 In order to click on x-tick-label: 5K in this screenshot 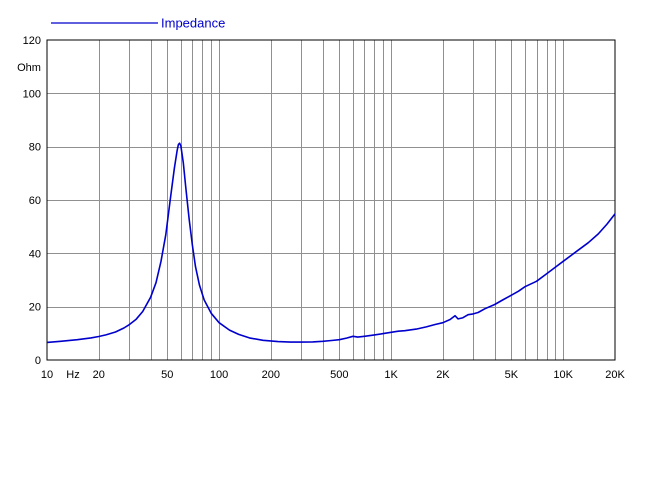, I will do `click(512, 375)`.